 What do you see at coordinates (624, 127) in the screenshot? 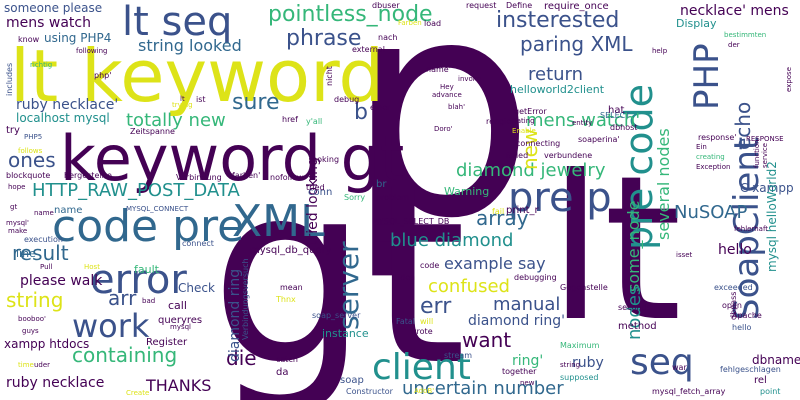
I see `word-dbhost: dbhost` at bounding box center [624, 127].